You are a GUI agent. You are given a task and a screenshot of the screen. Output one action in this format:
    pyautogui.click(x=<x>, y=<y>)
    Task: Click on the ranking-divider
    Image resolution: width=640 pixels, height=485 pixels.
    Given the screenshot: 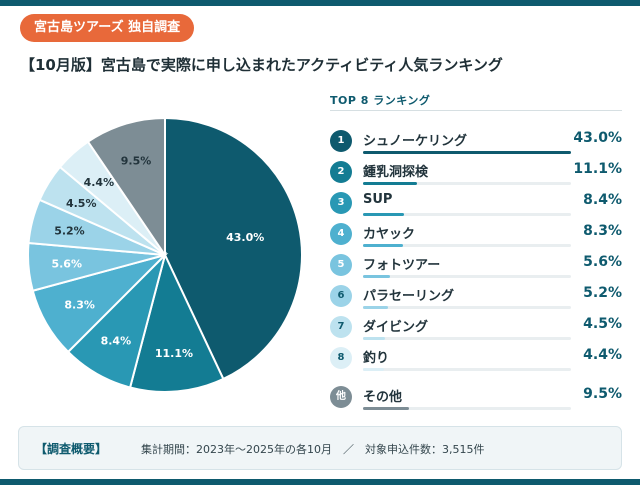 What is the action you would take?
    pyautogui.click(x=476, y=110)
    